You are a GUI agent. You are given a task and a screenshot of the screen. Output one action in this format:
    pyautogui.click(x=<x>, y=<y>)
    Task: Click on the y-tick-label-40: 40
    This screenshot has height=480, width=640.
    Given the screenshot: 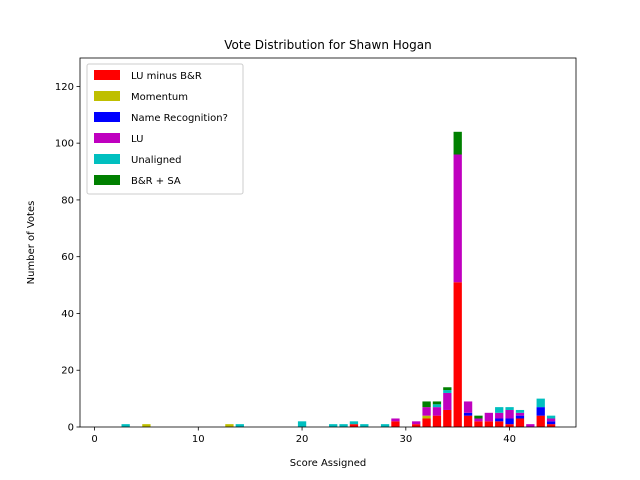 What is the action you would take?
    pyautogui.click(x=67, y=314)
    